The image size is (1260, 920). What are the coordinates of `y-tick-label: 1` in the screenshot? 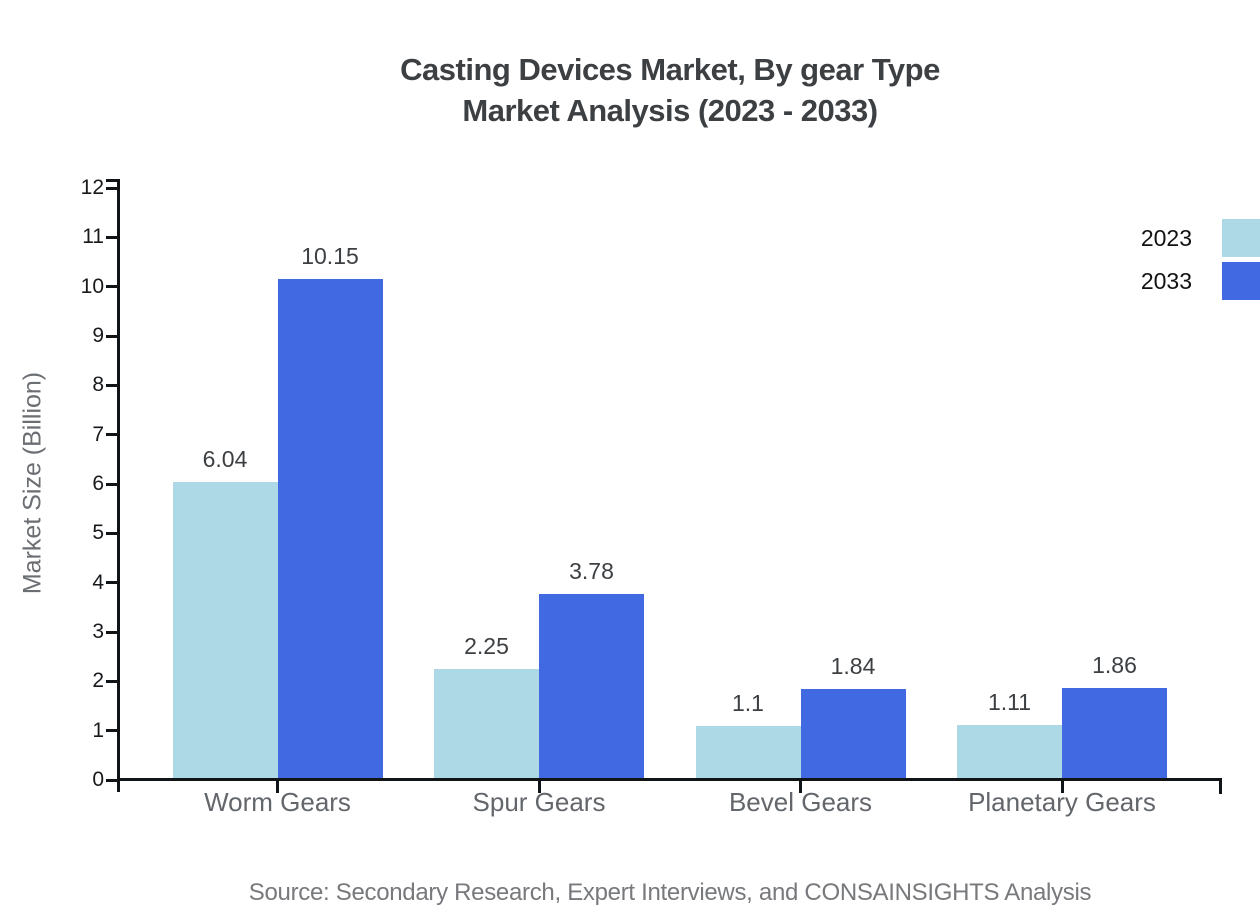 It's located at (98, 730).